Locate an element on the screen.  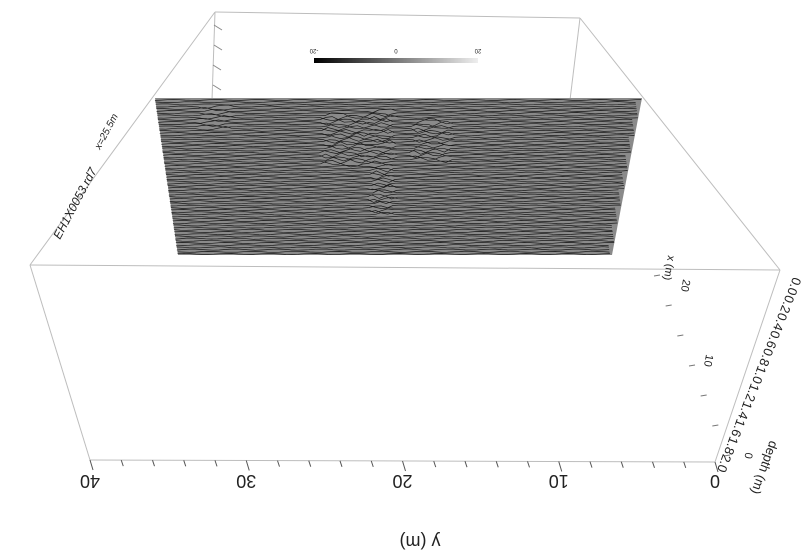
depth-tick-label: 0.6 is located at coordinates (773, 340).